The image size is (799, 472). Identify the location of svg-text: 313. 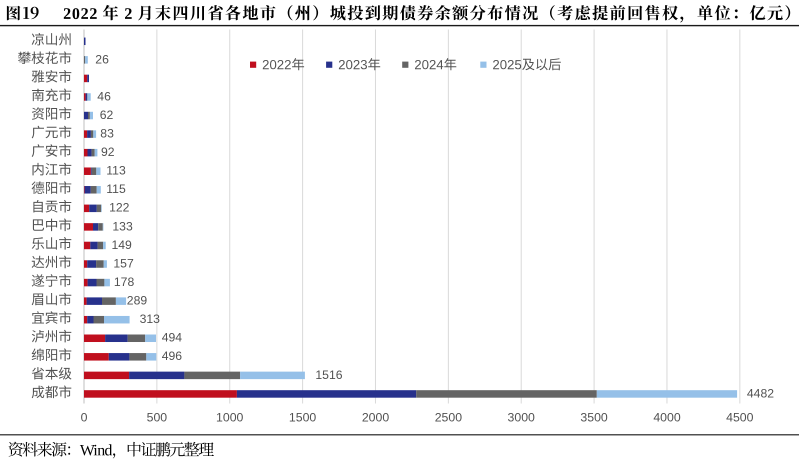
(150, 319).